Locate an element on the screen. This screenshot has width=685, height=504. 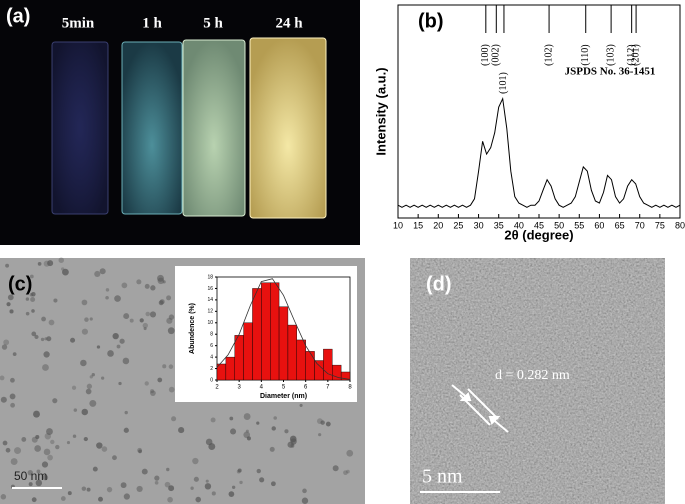
x-tick-label: 3 is located at coordinates (239, 388).